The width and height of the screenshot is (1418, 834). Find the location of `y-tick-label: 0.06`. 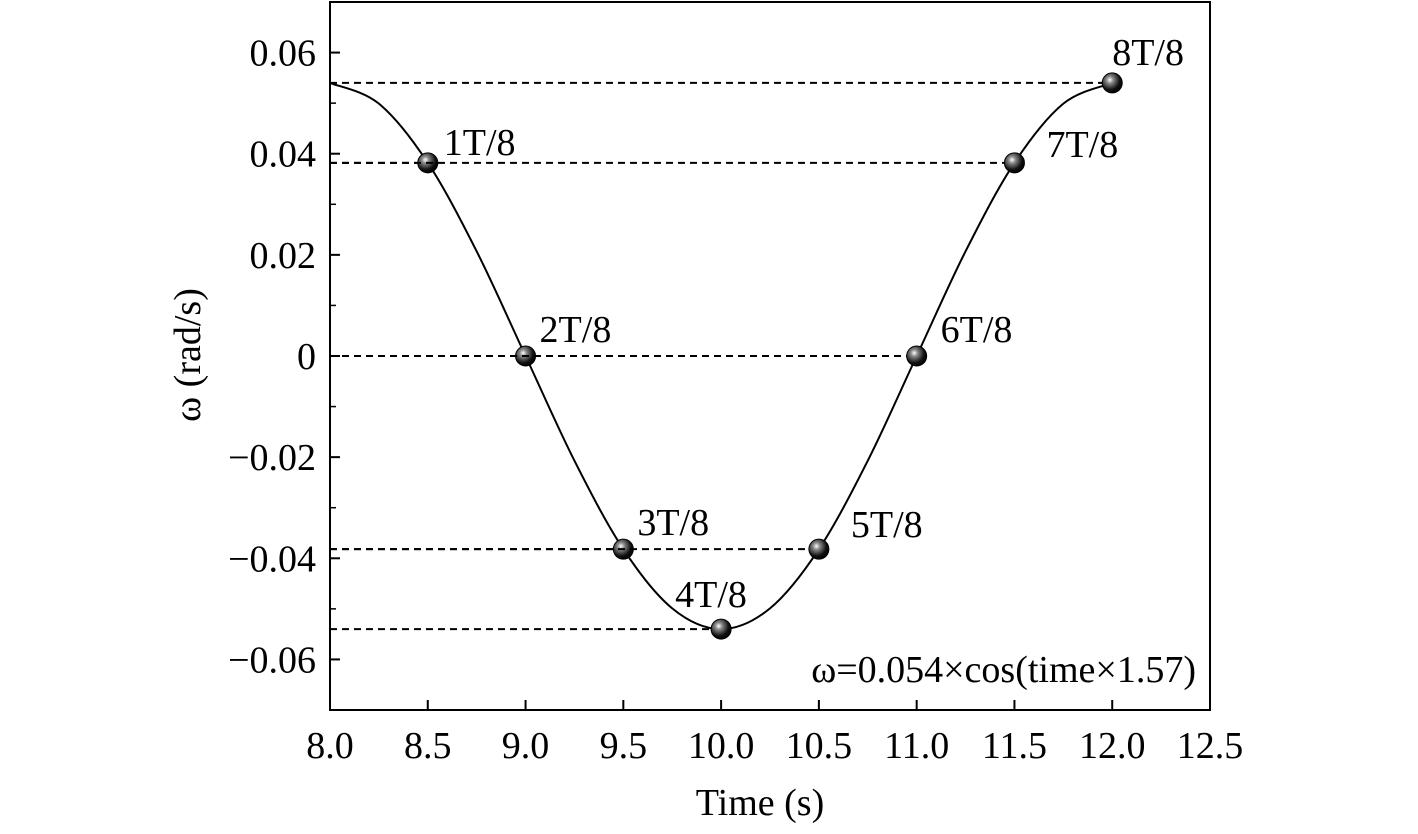

y-tick-label: 0.06 is located at coordinates (283, 54).